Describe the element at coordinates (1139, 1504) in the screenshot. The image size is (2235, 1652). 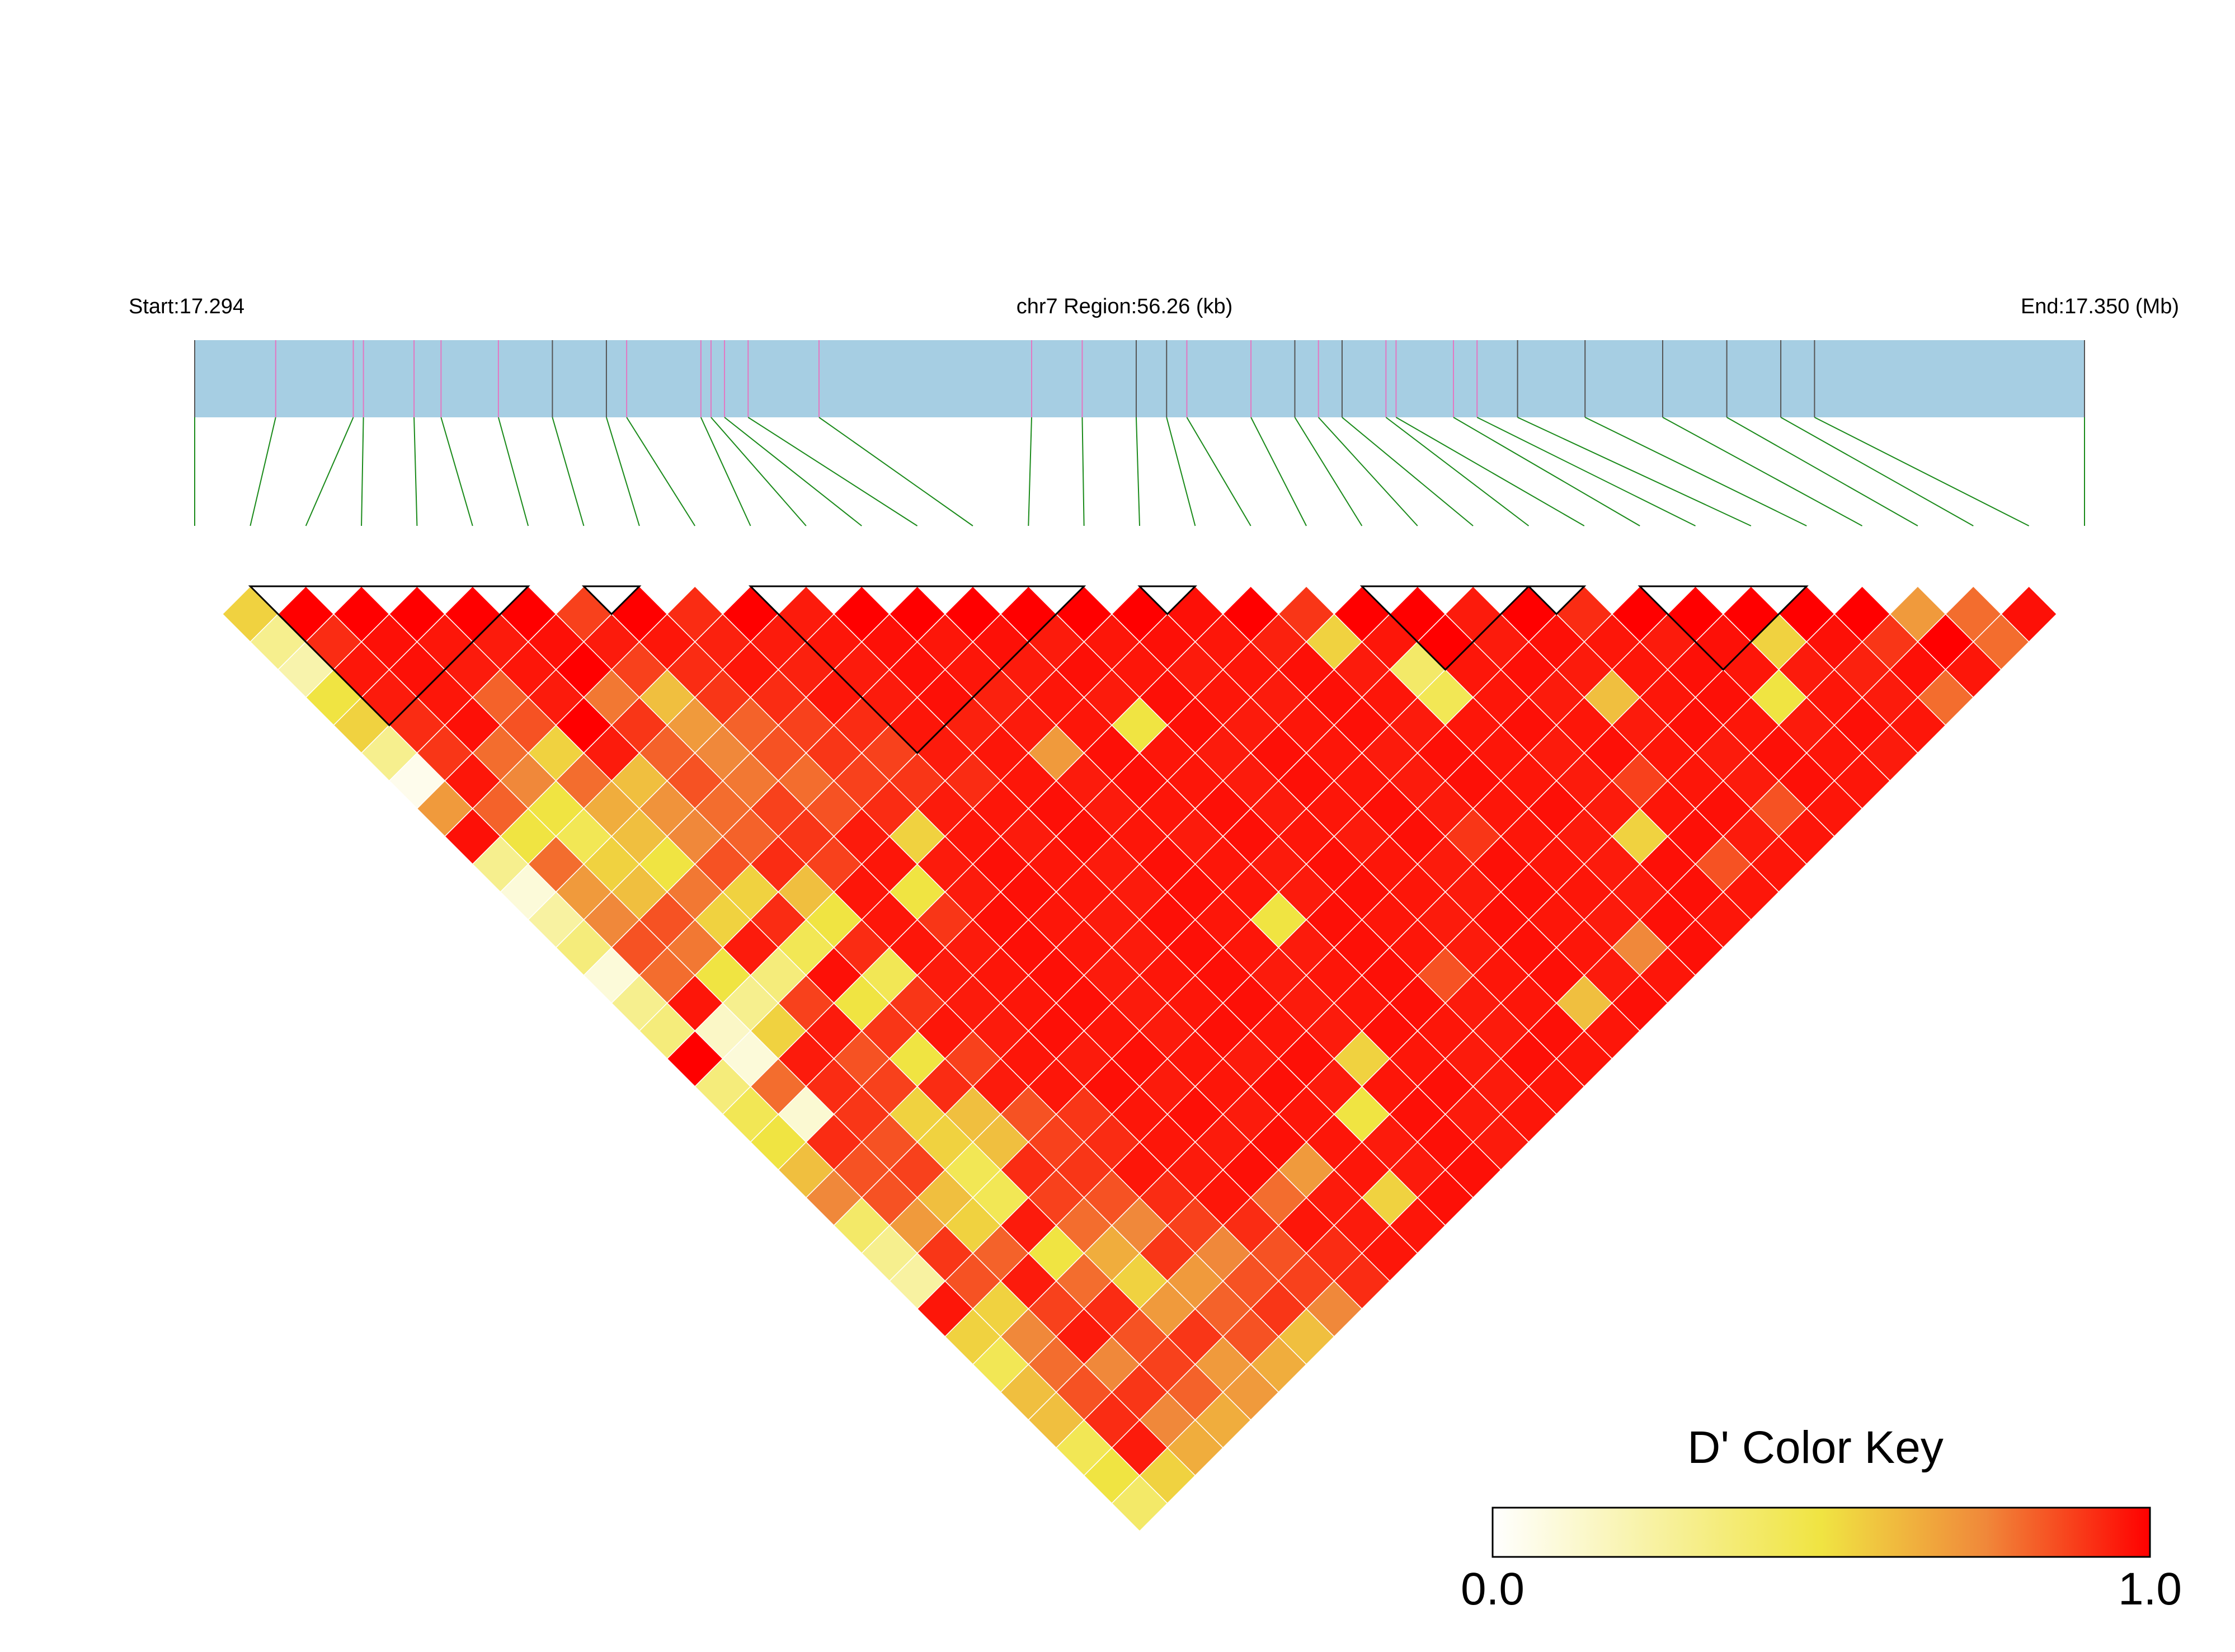
I see `ld-cell` at that location.